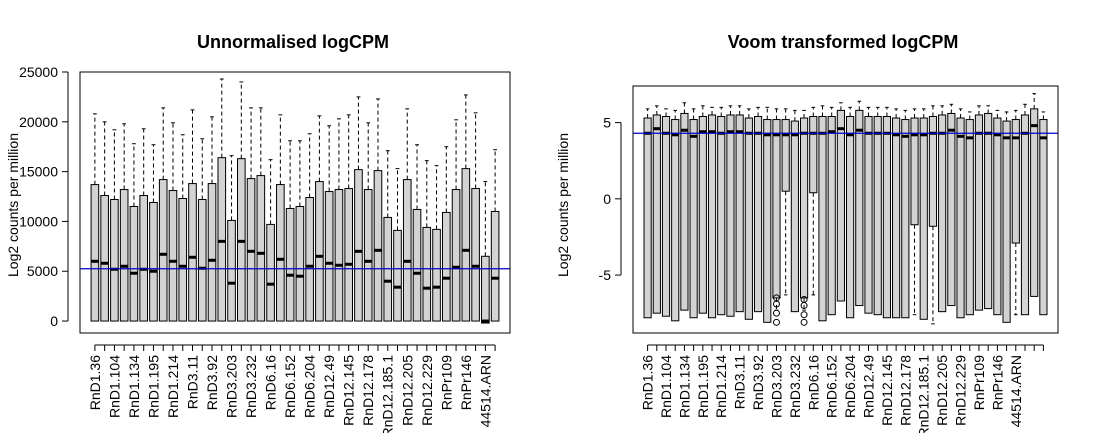  I want to click on x-tick-label: RnD6.204, so click(850, 386).